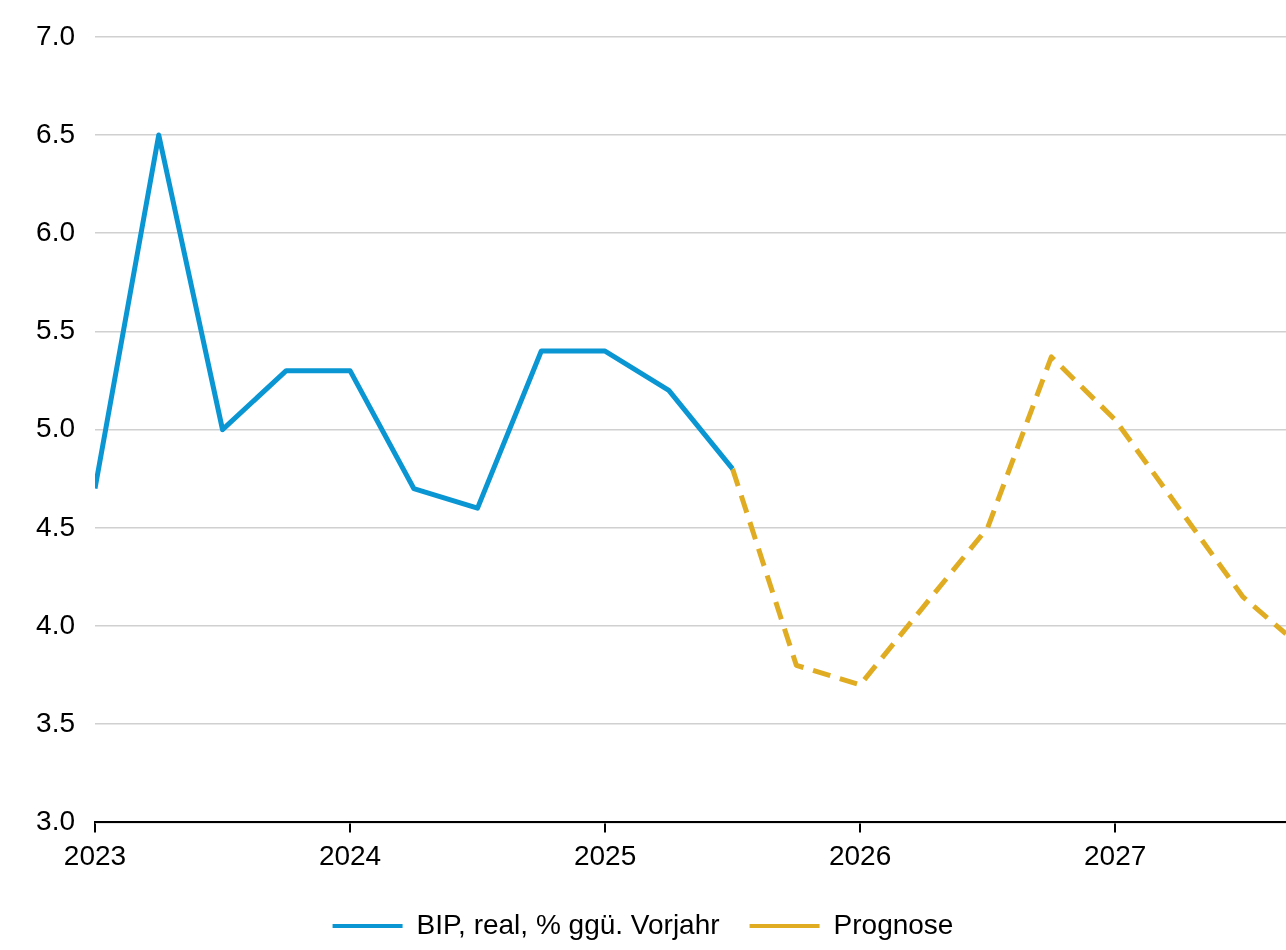 The width and height of the screenshot is (1286, 950). I want to click on x-tick-label: 2025, so click(605, 855).